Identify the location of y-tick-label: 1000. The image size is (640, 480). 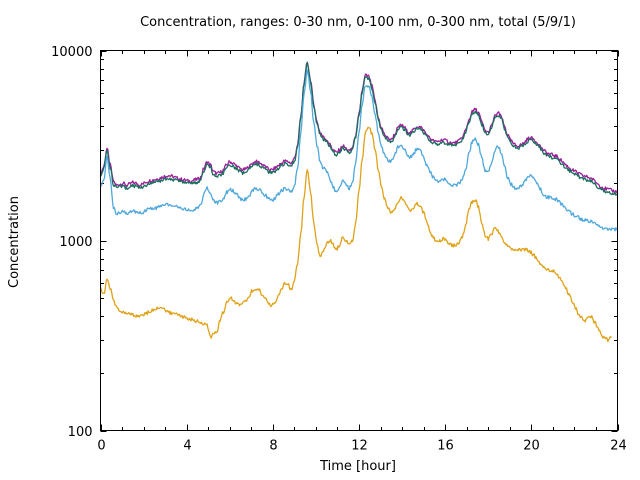
(75, 242).